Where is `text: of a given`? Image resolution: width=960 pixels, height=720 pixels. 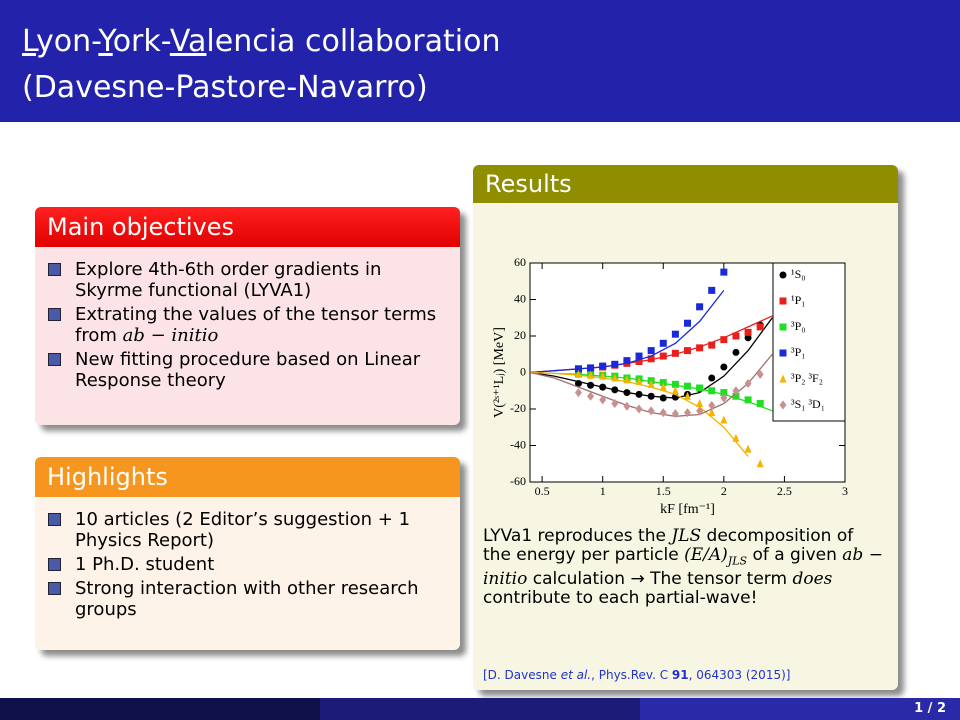
text: of a given is located at coordinates (795, 555).